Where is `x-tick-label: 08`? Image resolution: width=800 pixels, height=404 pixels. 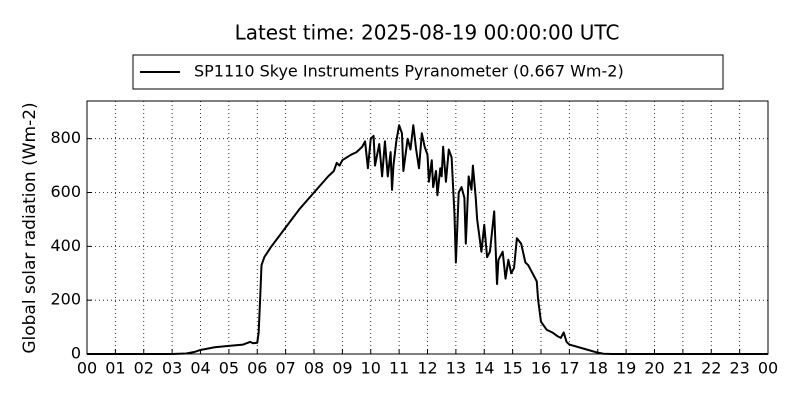 x-tick-label: 08 is located at coordinates (314, 368).